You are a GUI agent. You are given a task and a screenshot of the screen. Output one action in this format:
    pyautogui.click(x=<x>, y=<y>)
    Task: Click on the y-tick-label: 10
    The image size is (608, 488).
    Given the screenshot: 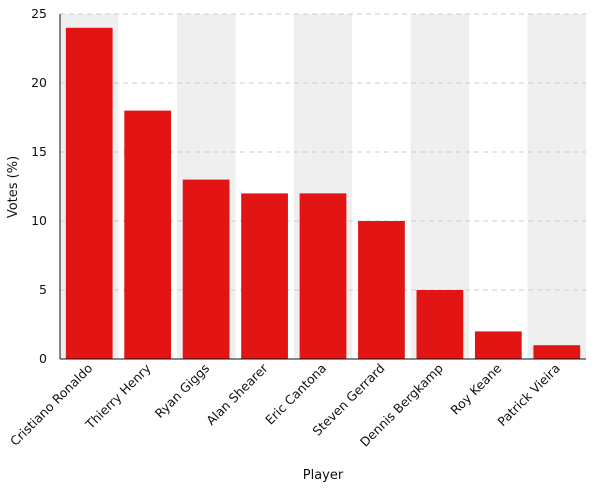 What is the action you would take?
    pyautogui.click(x=39, y=220)
    